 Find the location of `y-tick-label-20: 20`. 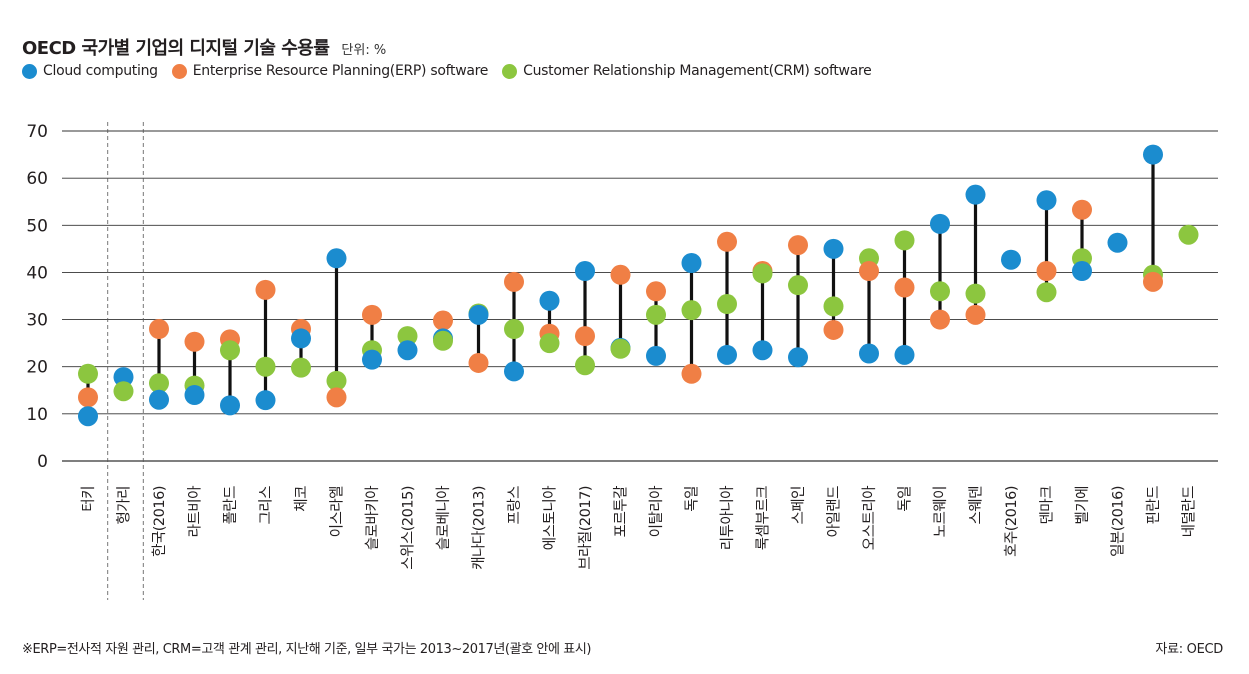

y-tick-label-20: 20 is located at coordinates (37, 368).